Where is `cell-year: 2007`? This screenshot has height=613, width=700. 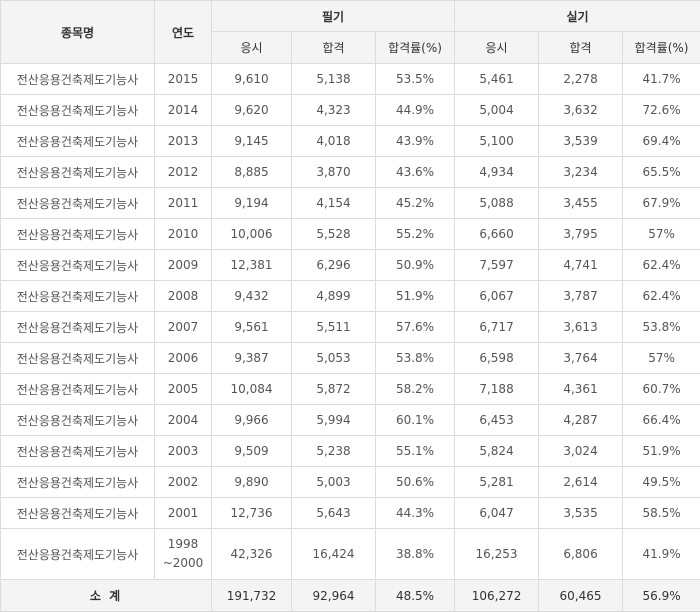 cell-year: 2007 is located at coordinates (183, 327).